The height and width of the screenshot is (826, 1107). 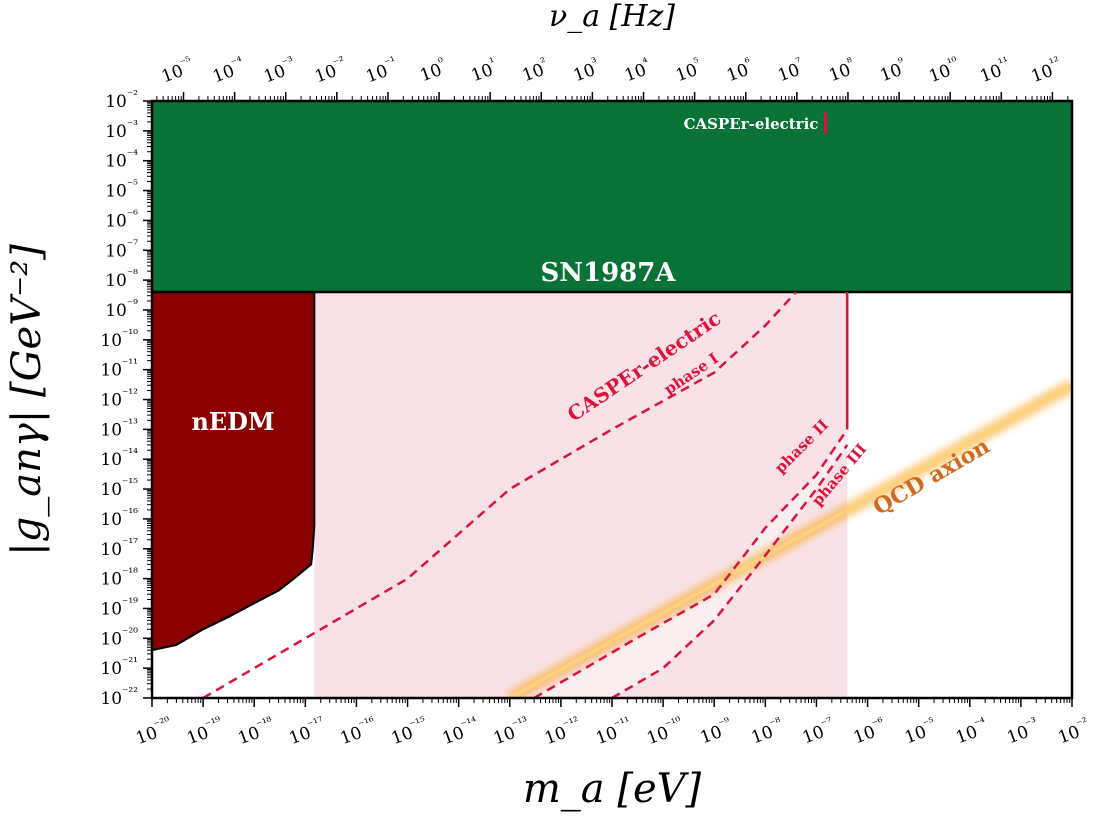 What do you see at coordinates (612, 17) in the screenshot?
I see `top-axis-title: ν_a [Hz]` at bounding box center [612, 17].